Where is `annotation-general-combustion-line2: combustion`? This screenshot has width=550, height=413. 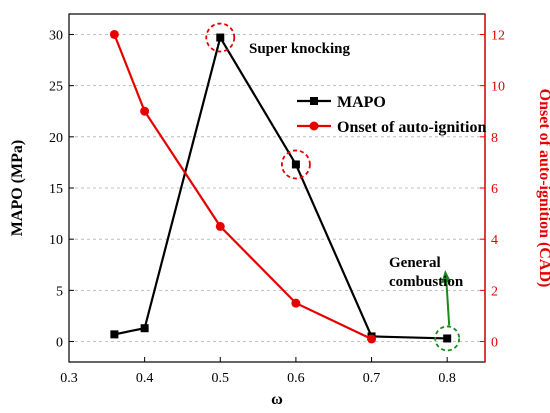 annotation-general-combustion-line2: combustion is located at coordinates (426, 282).